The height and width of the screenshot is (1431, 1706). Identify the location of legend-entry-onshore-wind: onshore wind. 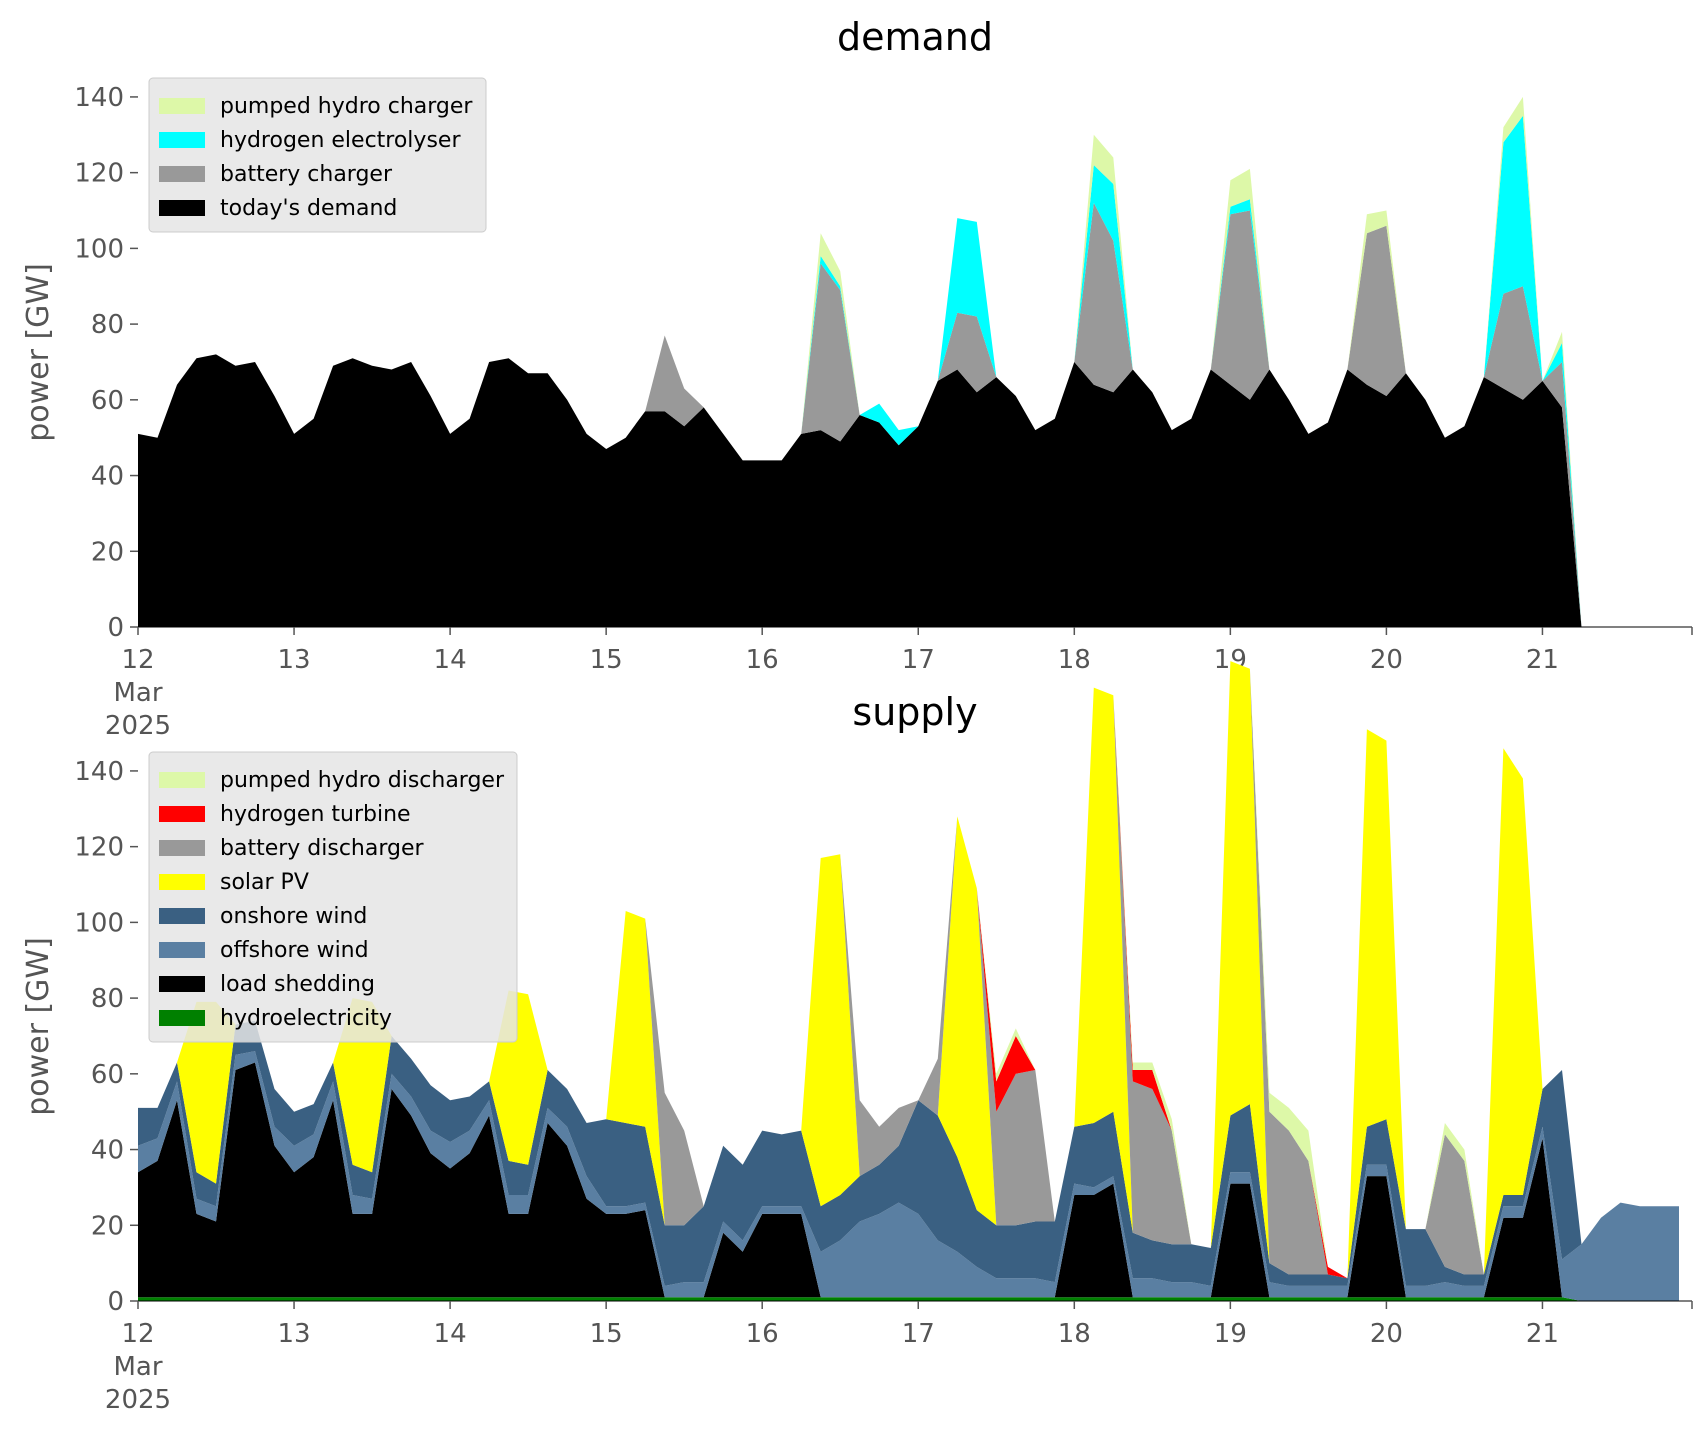
(293, 916).